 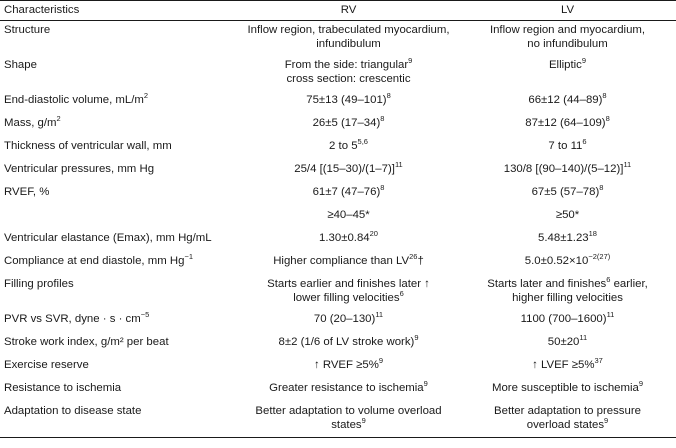 I want to click on lv-value-cell: 67±5 (57–78)8, so click(x=566, y=194).